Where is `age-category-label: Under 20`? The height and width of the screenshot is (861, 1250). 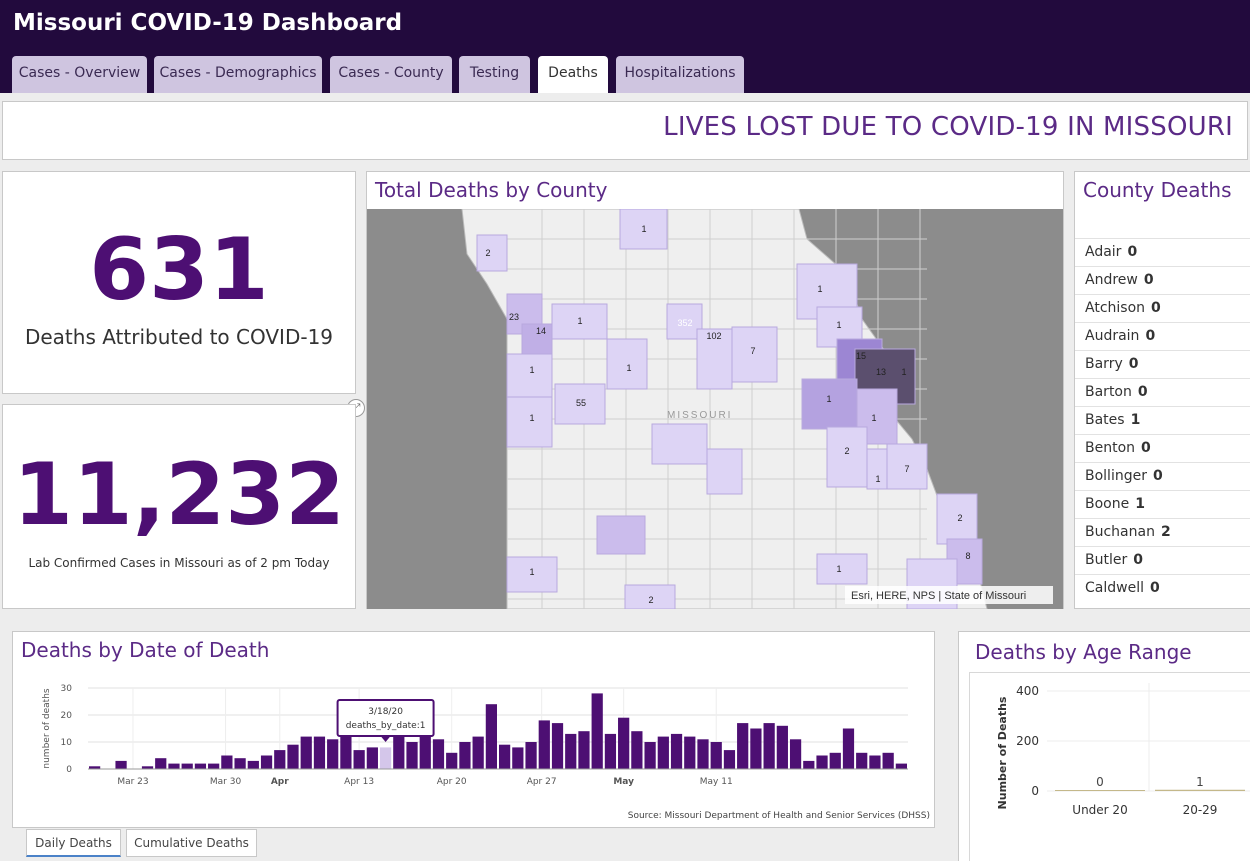
age-category-label: Under 20 is located at coordinates (1099, 810).